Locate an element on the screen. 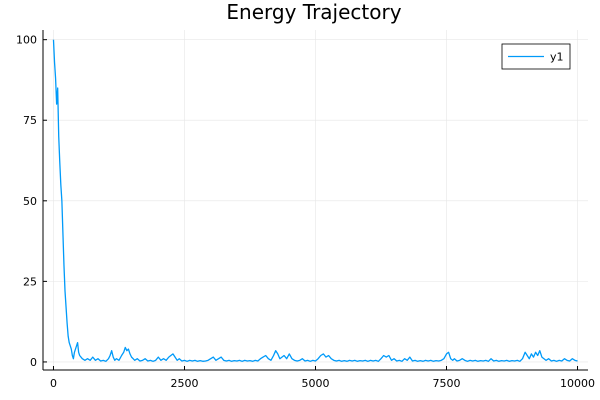  y-tick-label-4: 100 is located at coordinates (26, 40).